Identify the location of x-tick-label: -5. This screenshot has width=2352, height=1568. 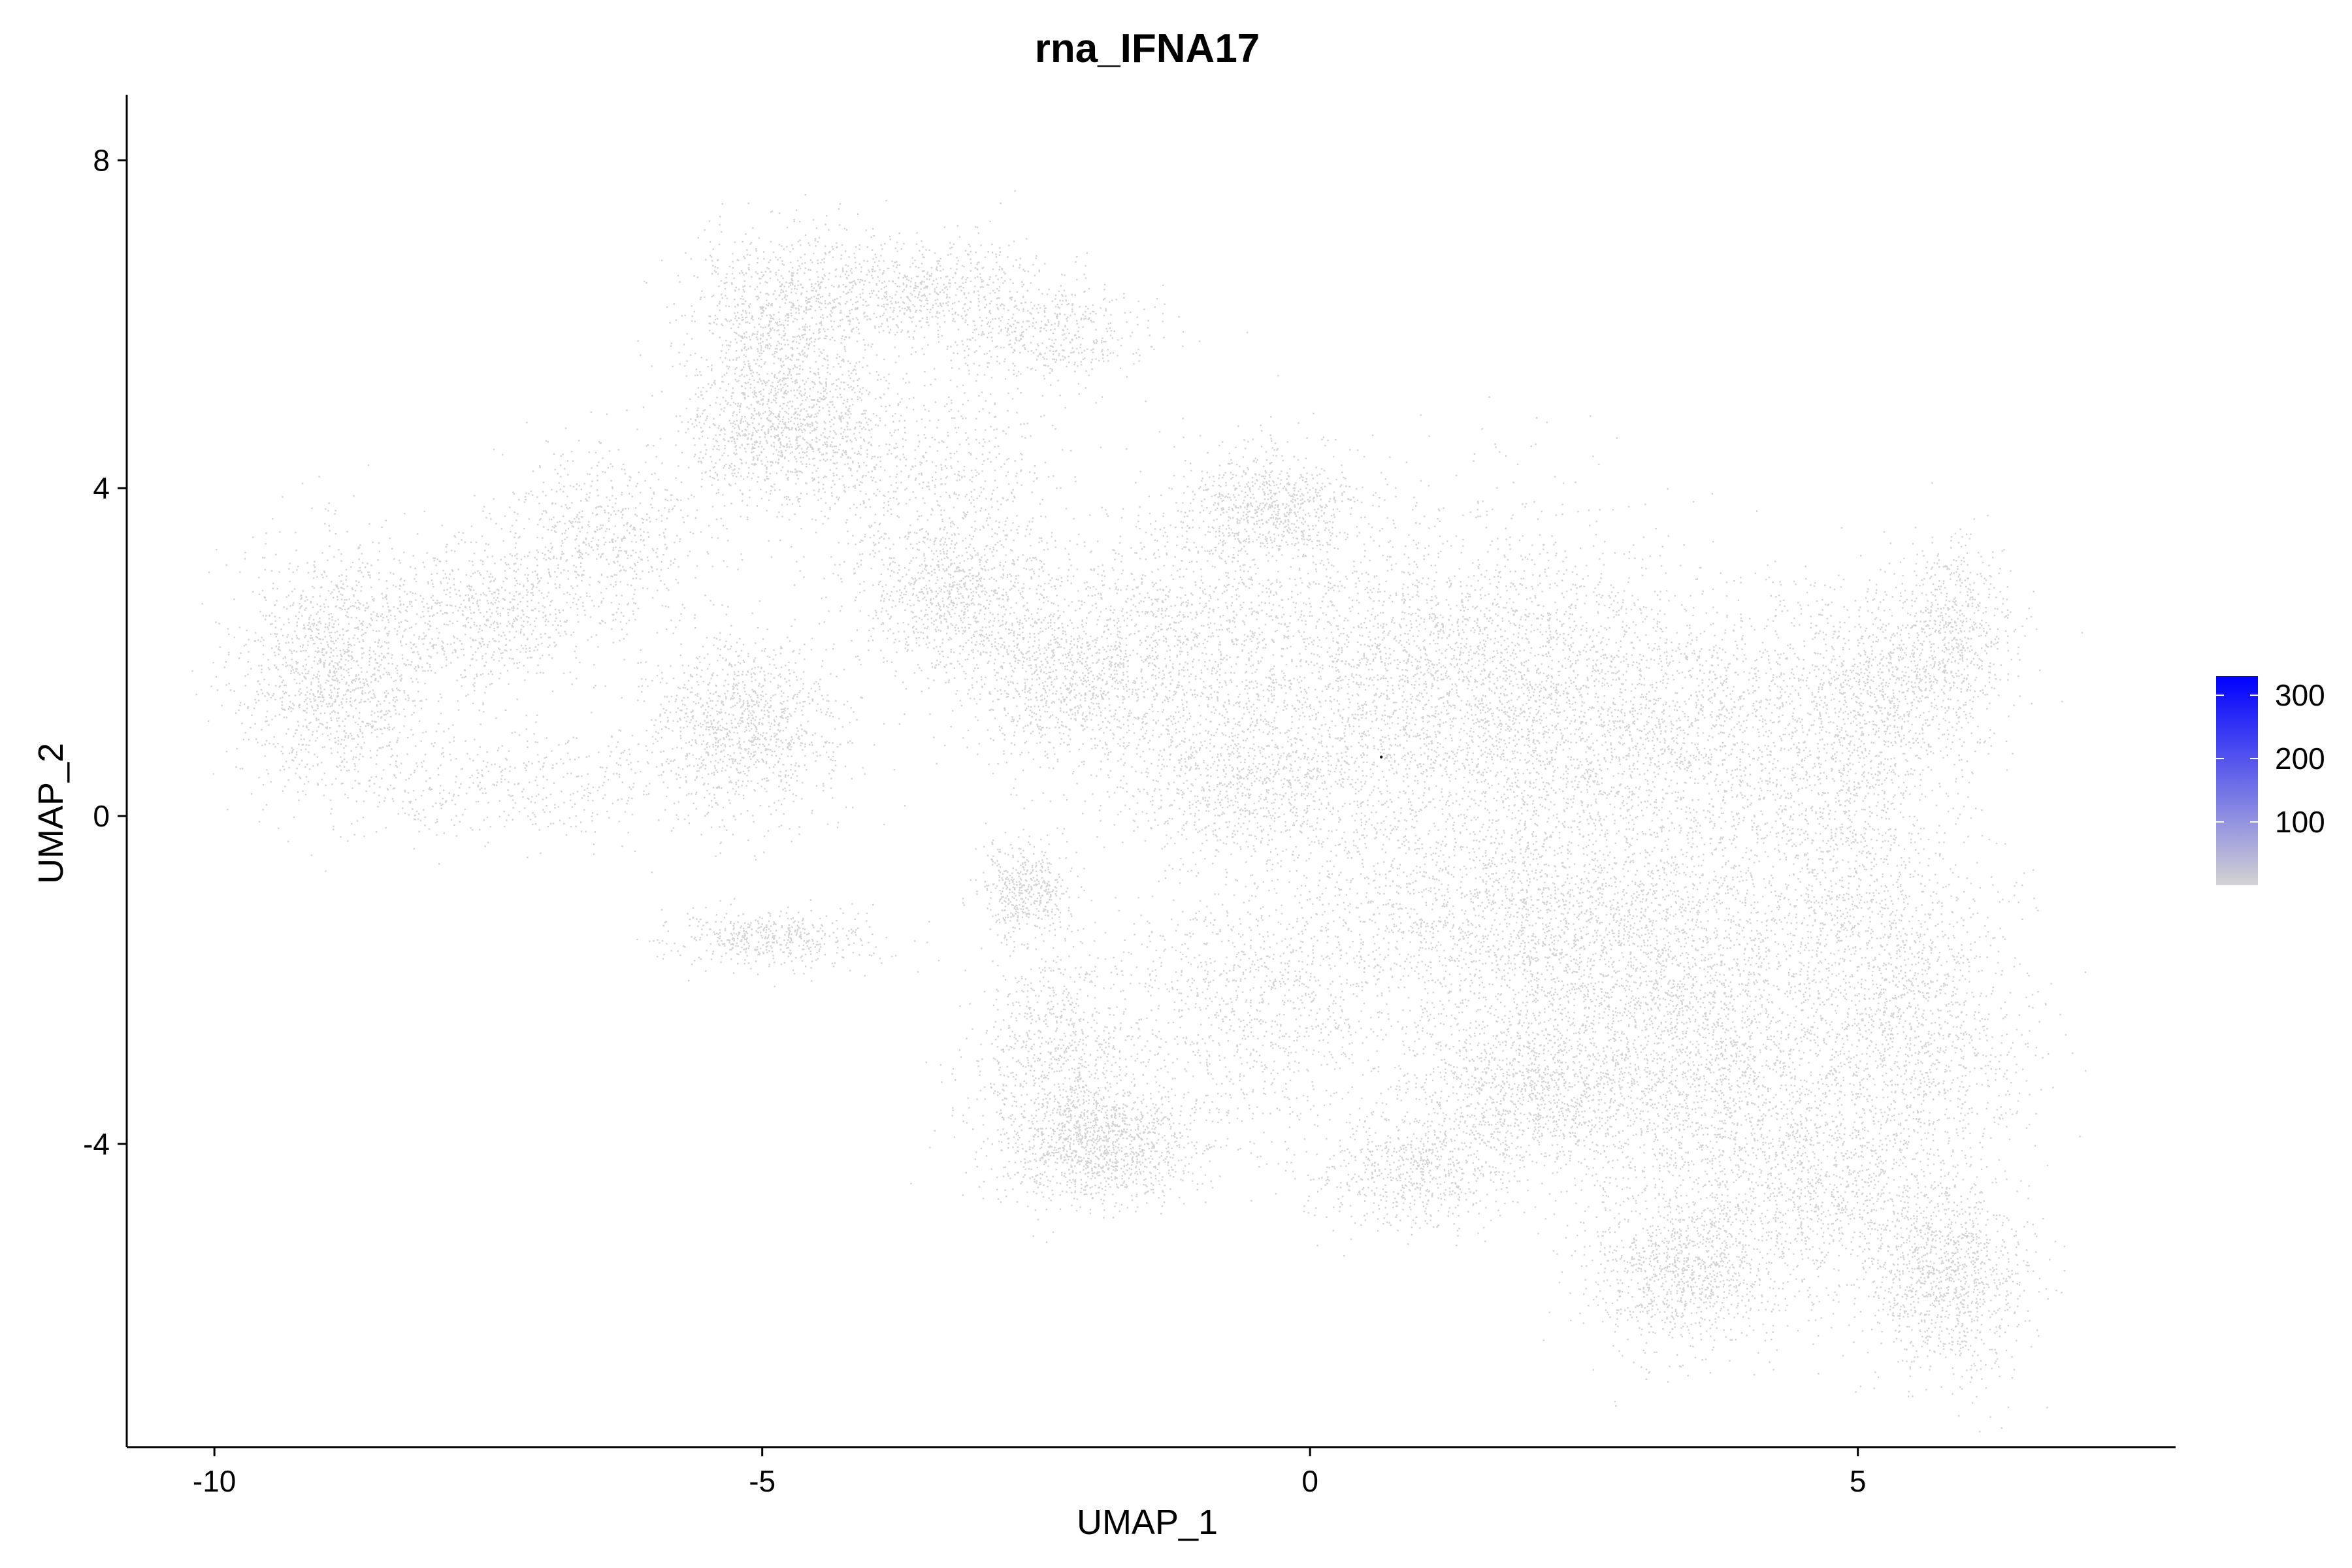
(762, 1481).